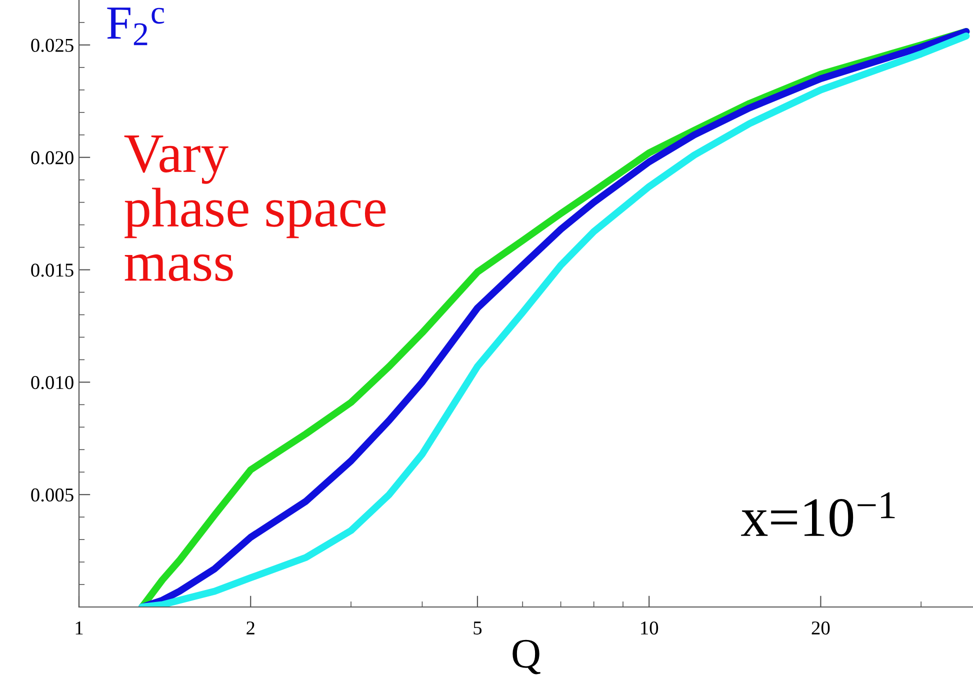 The image size is (973, 685). Describe the element at coordinates (821, 628) in the screenshot. I see `x-tick-label: 20` at that location.